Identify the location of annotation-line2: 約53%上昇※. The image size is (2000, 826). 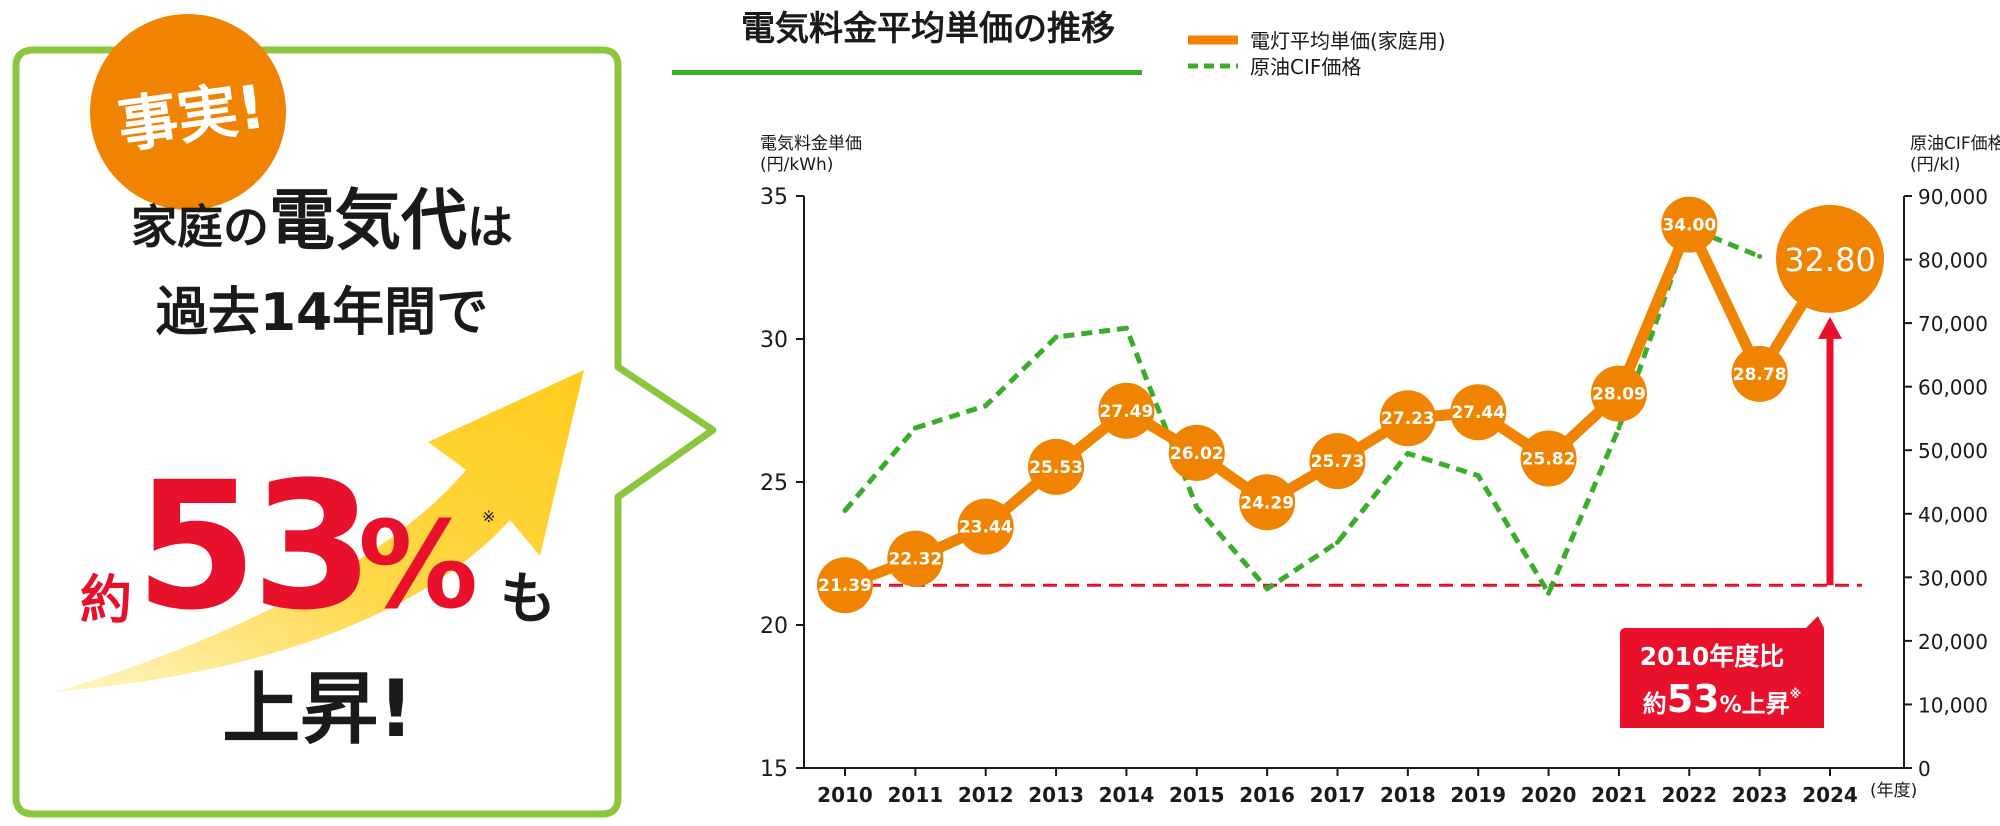
(1722, 699).